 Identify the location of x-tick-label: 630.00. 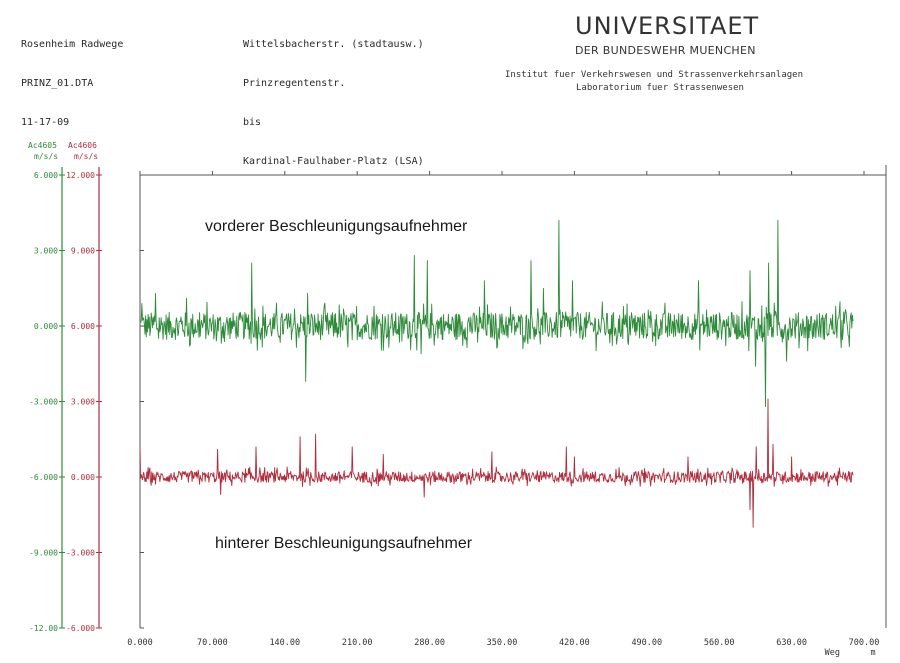
(791, 643).